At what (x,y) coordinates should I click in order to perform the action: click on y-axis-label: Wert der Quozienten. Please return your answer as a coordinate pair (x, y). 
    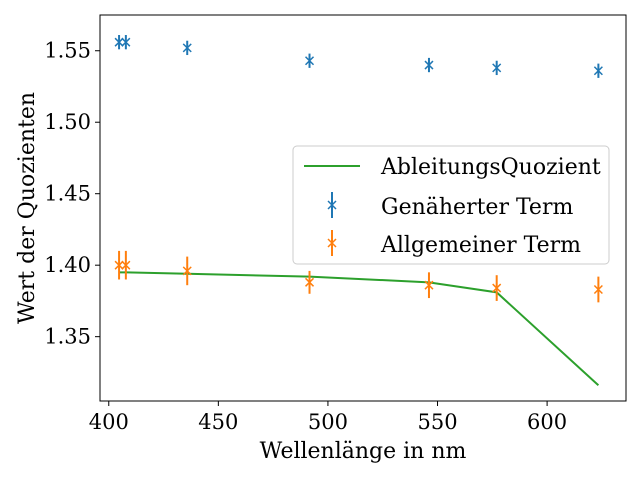
    Looking at the image, I should click on (27, 208).